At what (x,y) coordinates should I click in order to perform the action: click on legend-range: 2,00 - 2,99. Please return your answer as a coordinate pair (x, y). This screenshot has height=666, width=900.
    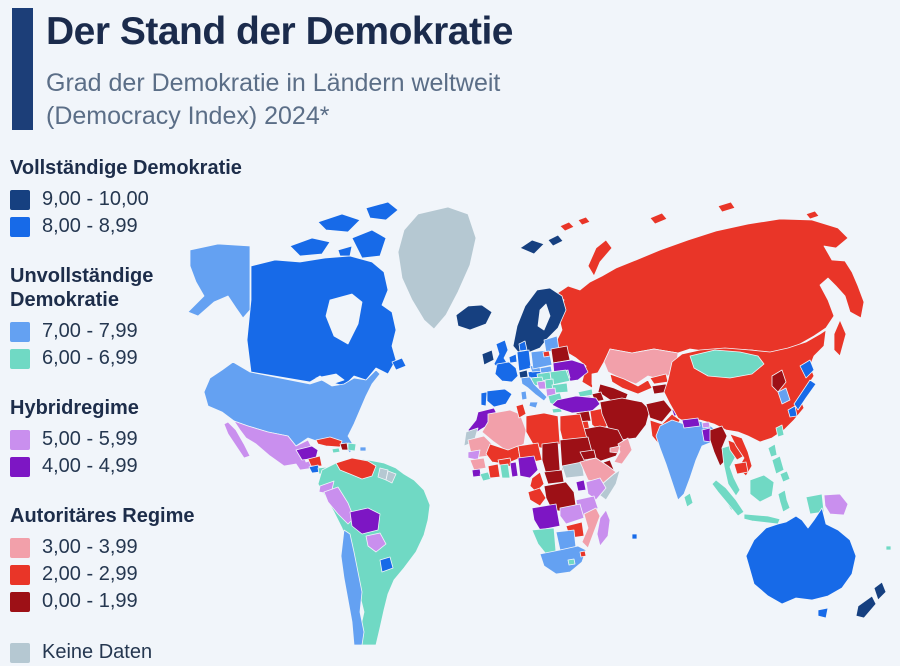
    Looking at the image, I should click on (90, 574).